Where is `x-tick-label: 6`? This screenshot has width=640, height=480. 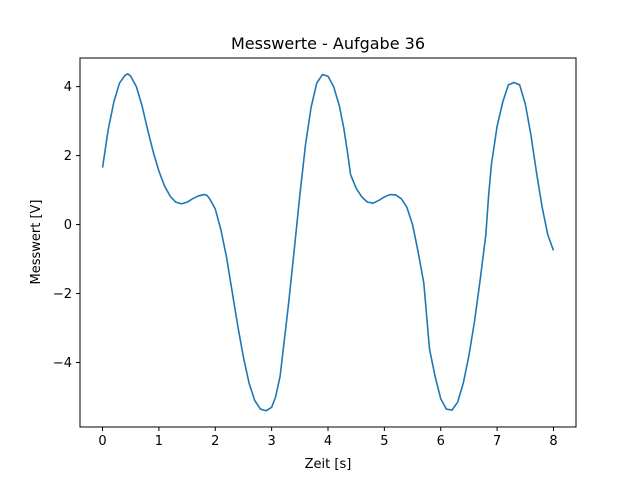 x-tick-label: 6 is located at coordinates (441, 441).